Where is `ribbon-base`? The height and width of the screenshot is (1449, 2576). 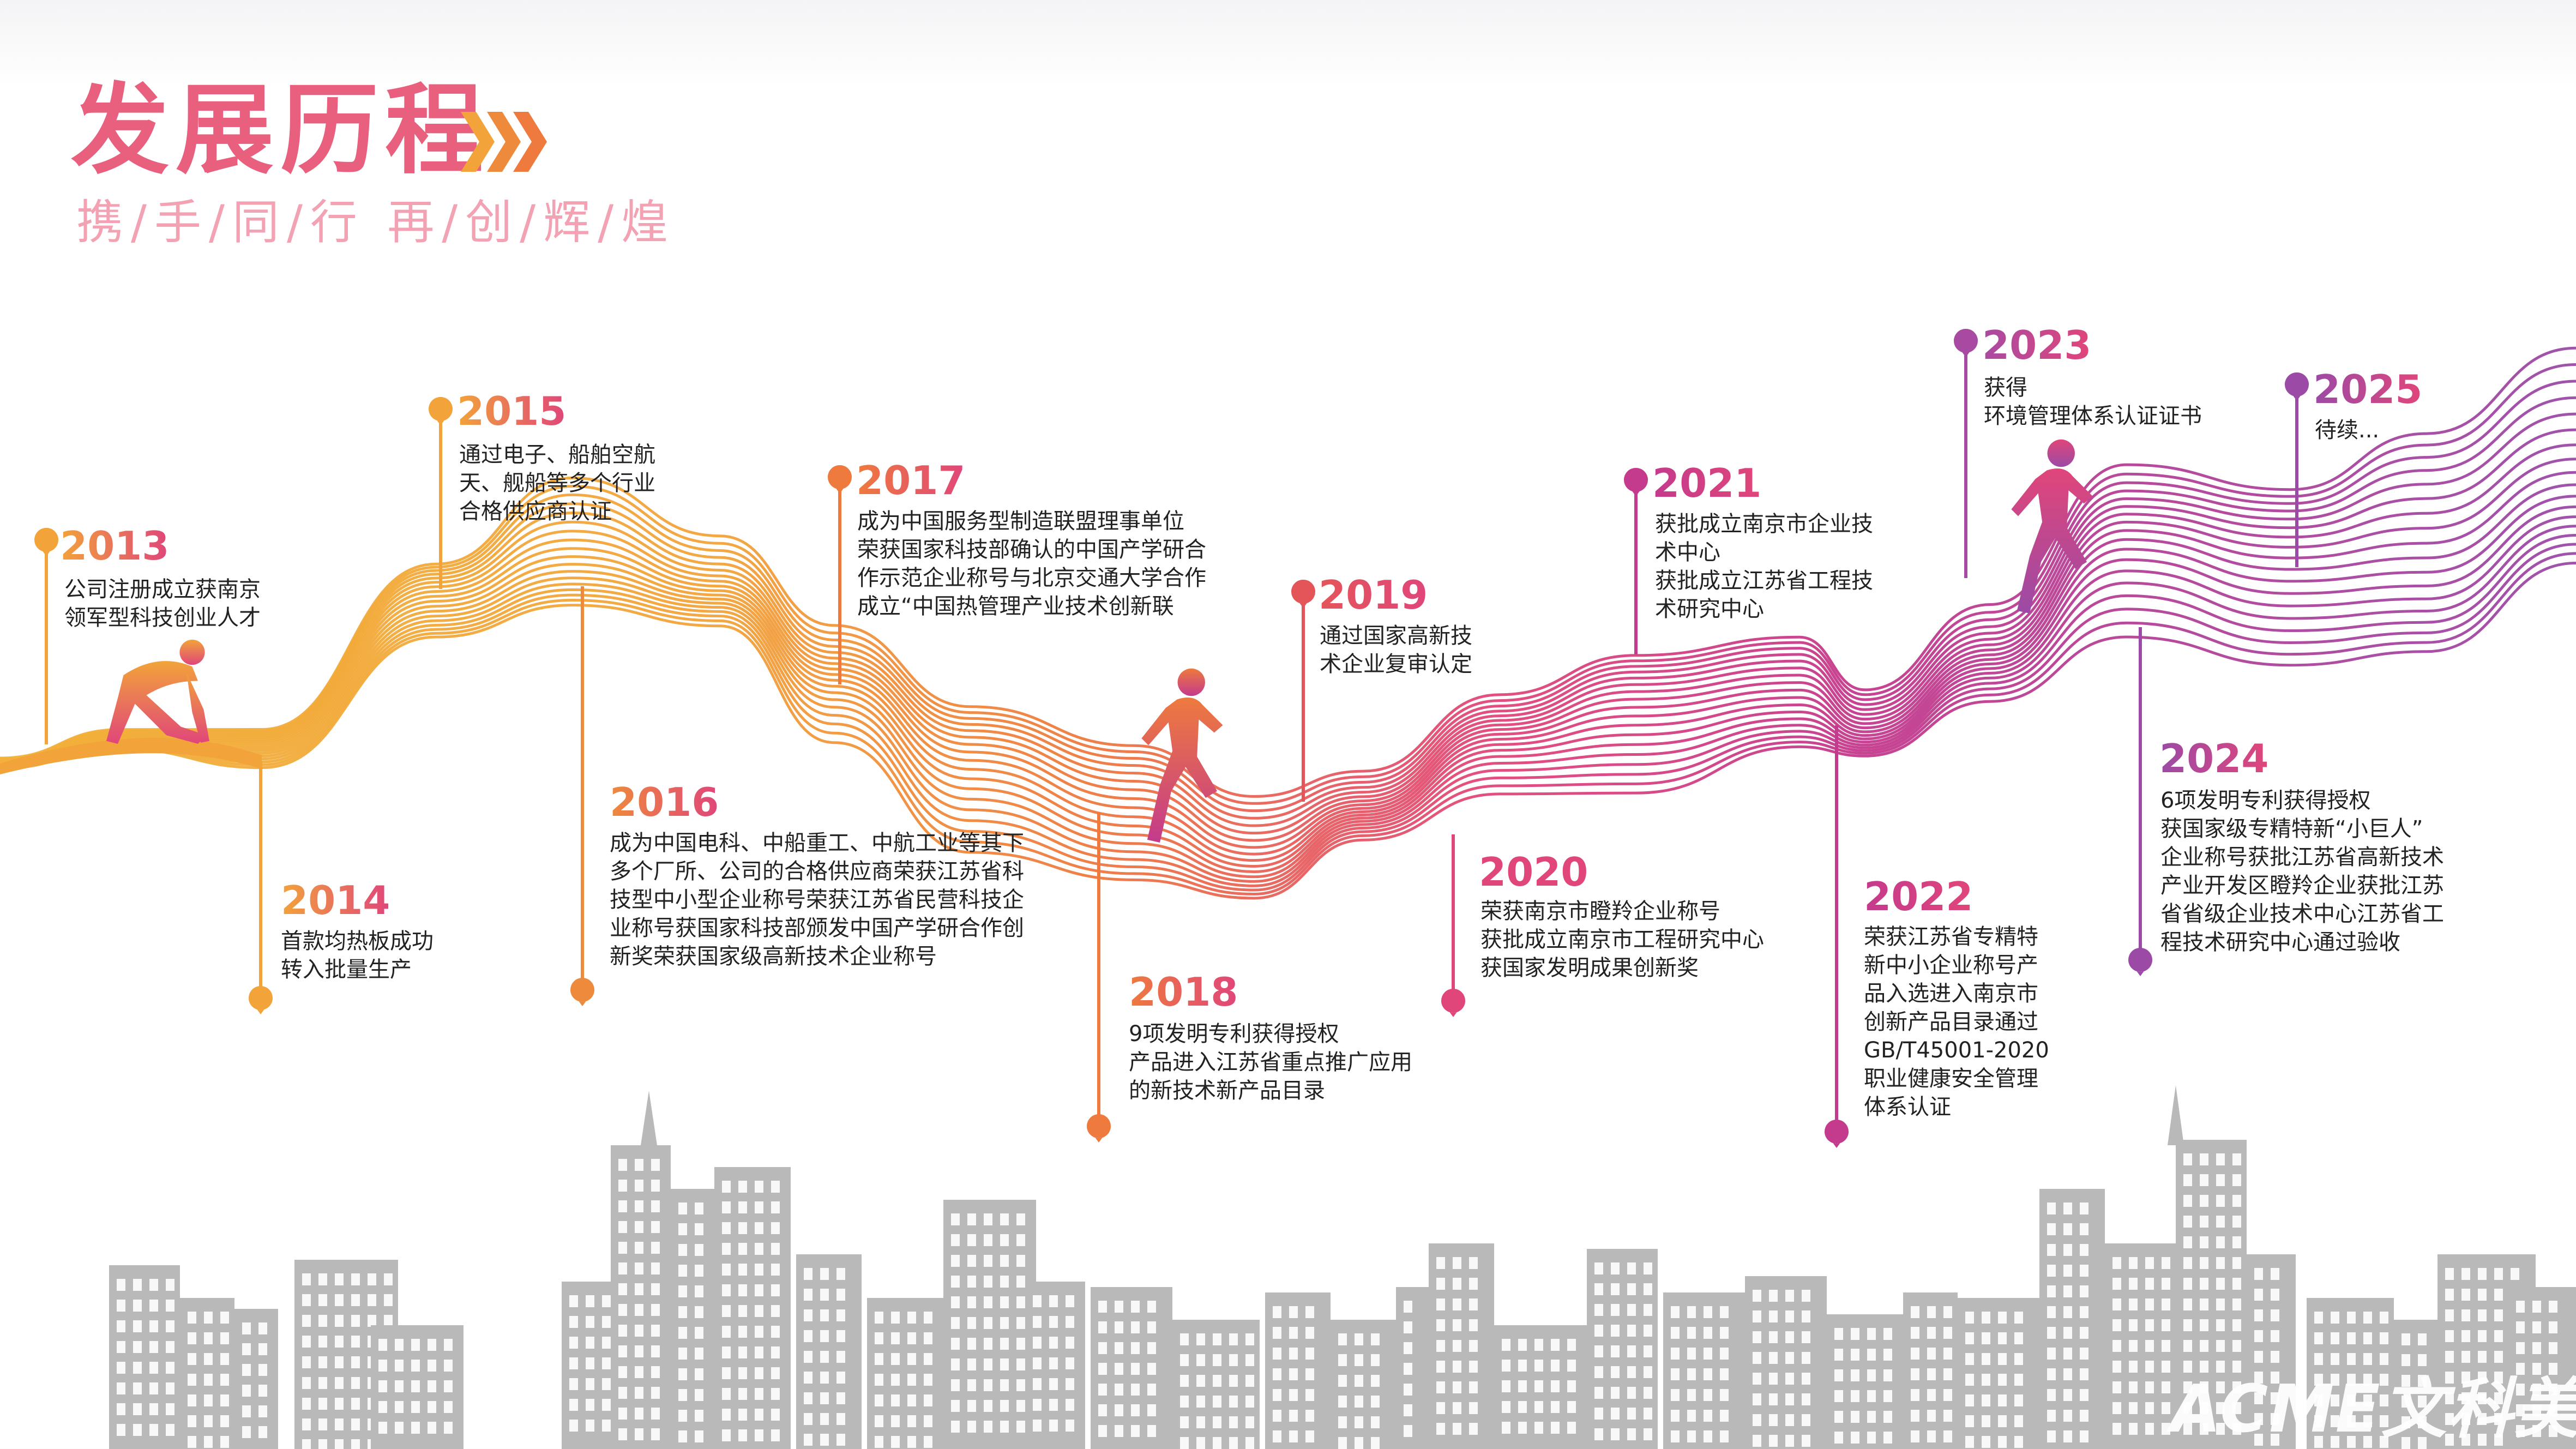 ribbon-base is located at coordinates (131, 755).